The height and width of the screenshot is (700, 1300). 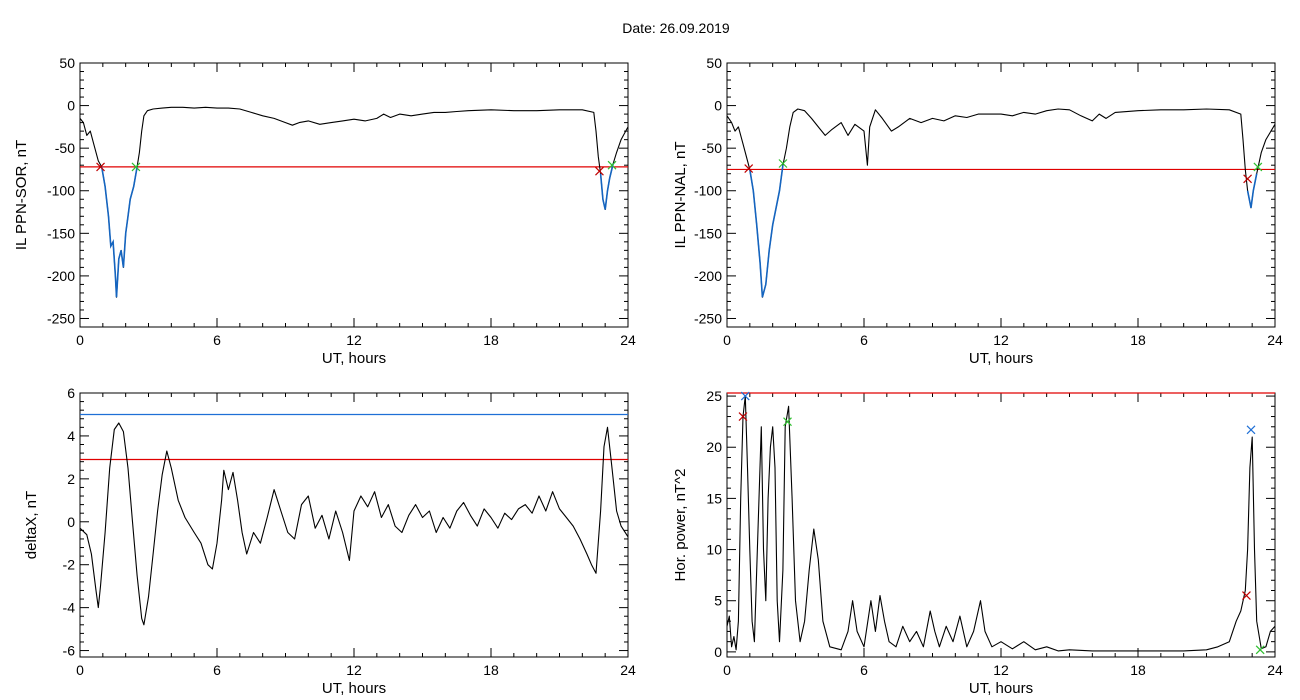 I want to click on y-tick-label: 6, so click(x=71, y=393).